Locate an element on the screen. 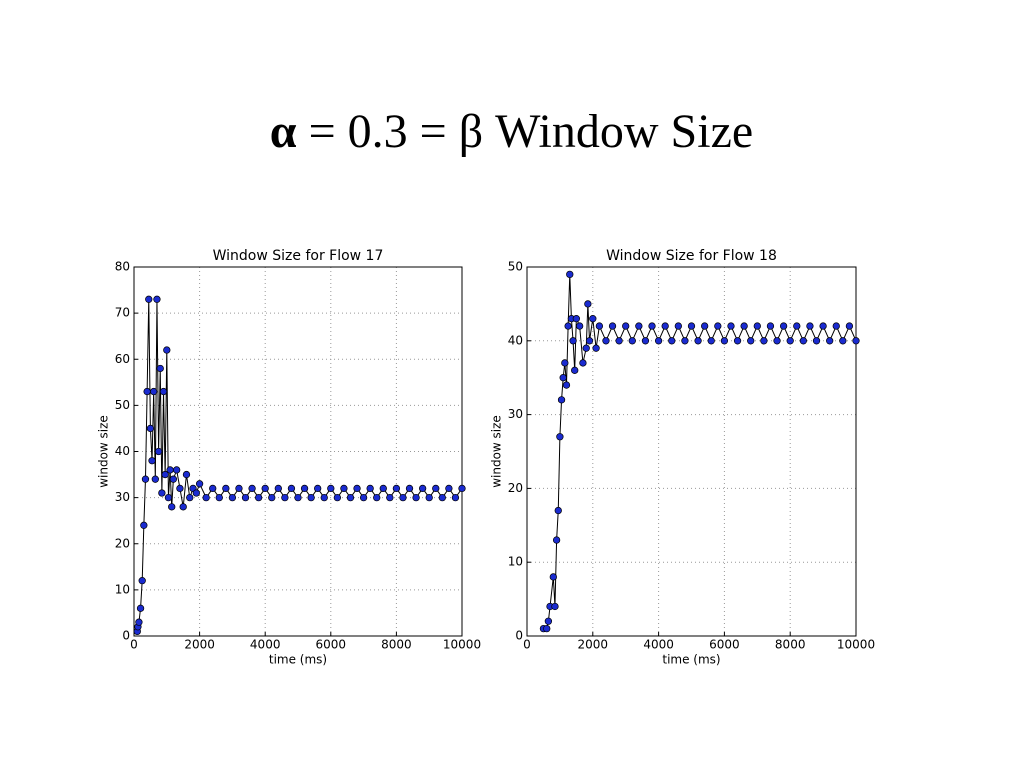 The image size is (1023, 767). chart-title: Window Size for Flow 18 is located at coordinates (691, 256).